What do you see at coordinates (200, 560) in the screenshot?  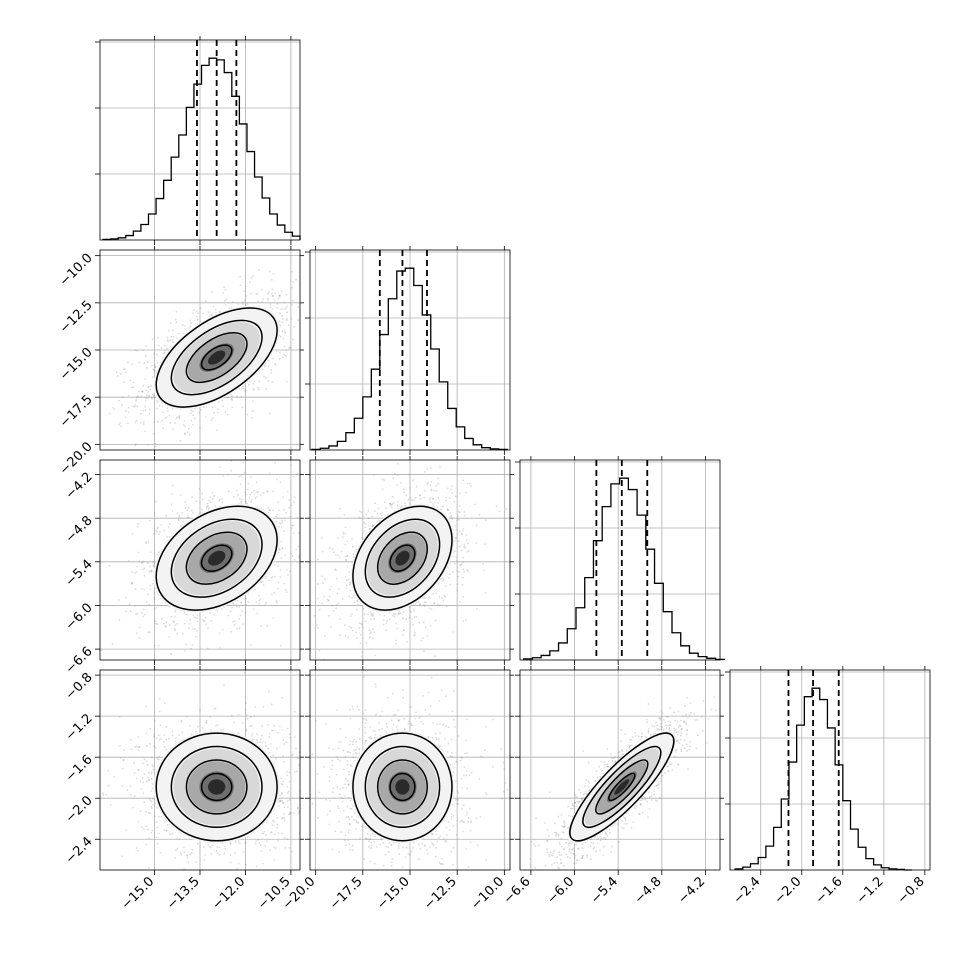 I see `panel-content` at bounding box center [200, 560].